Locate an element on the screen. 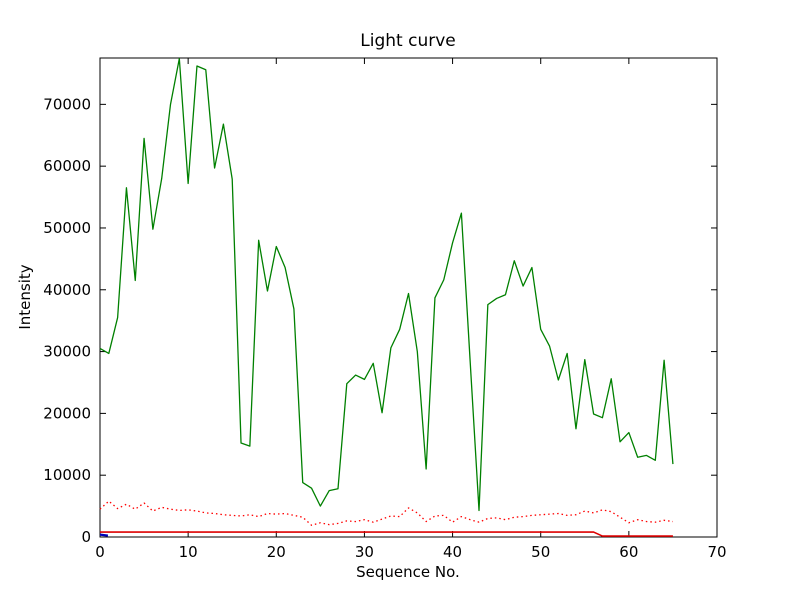  x-tick-label: 50 is located at coordinates (540, 552).